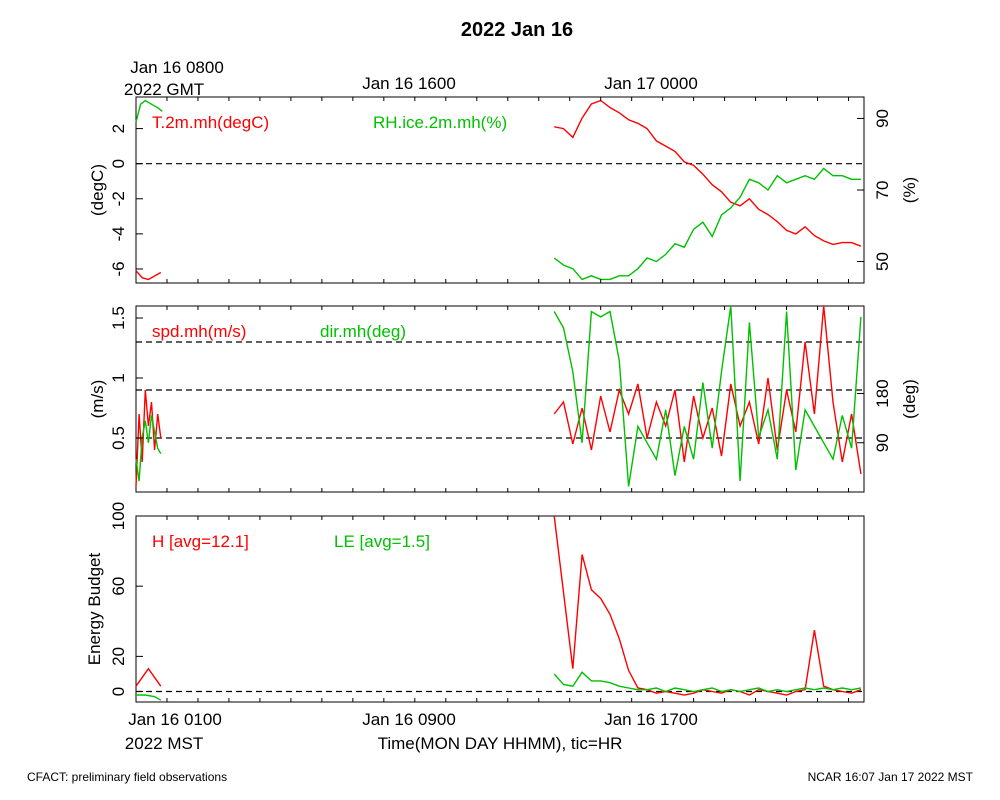 The width and height of the screenshot is (1000, 800). Describe the element at coordinates (118, 198) in the screenshot. I see `y-tick-label: -2` at that location.